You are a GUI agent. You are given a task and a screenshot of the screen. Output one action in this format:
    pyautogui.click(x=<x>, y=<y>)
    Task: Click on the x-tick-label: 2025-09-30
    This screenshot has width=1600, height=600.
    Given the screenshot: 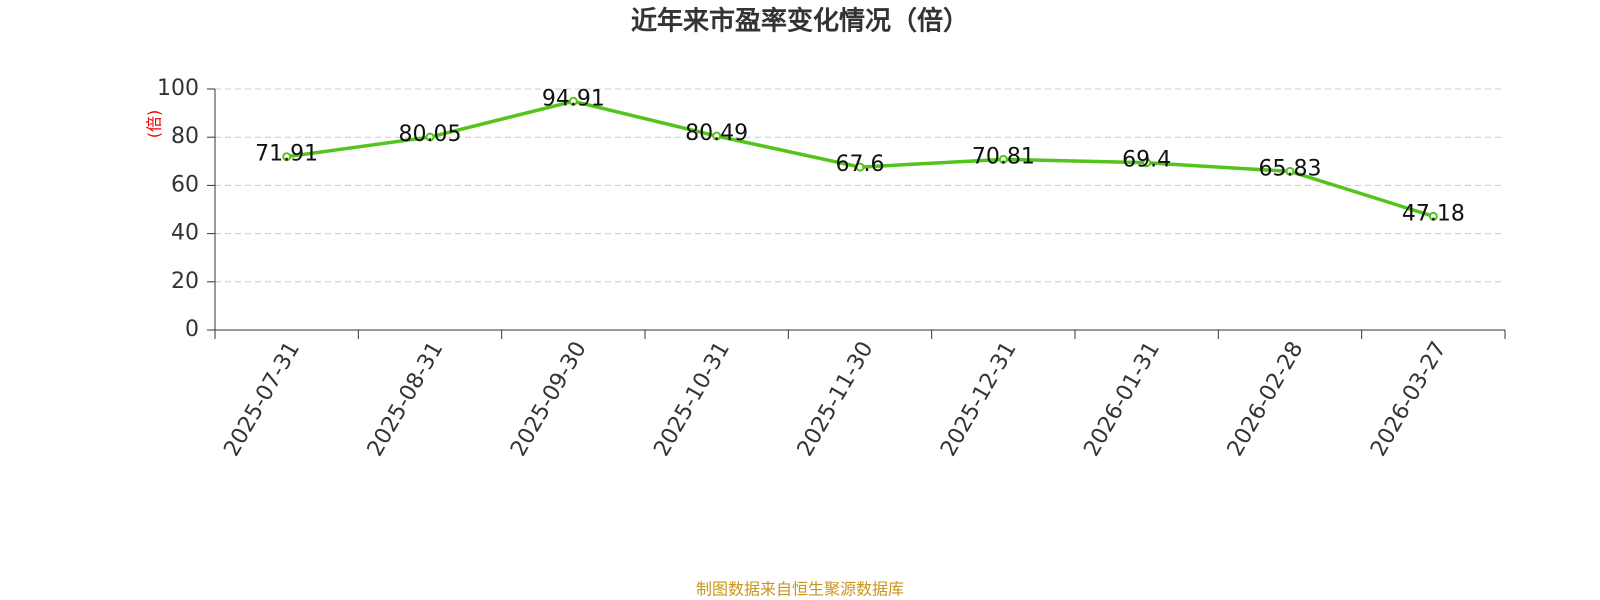 What is the action you would take?
    pyautogui.click(x=549, y=399)
    